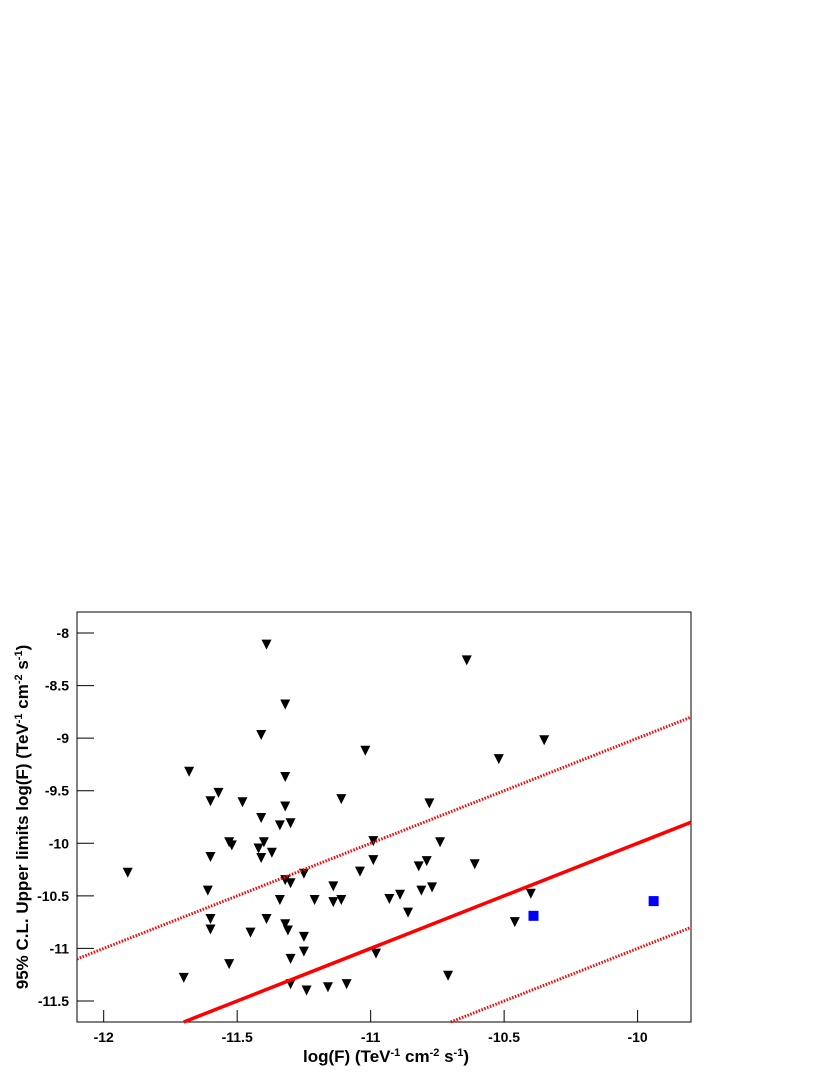  I want to click on x-tick-label: -11, so click(371, 1037).